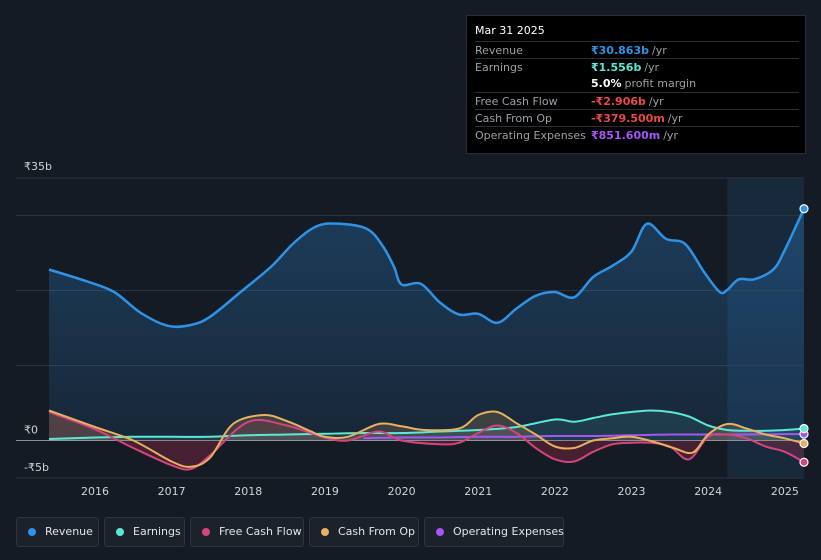  I want to click on y-tick-label: ₹0, so click(31, 430).